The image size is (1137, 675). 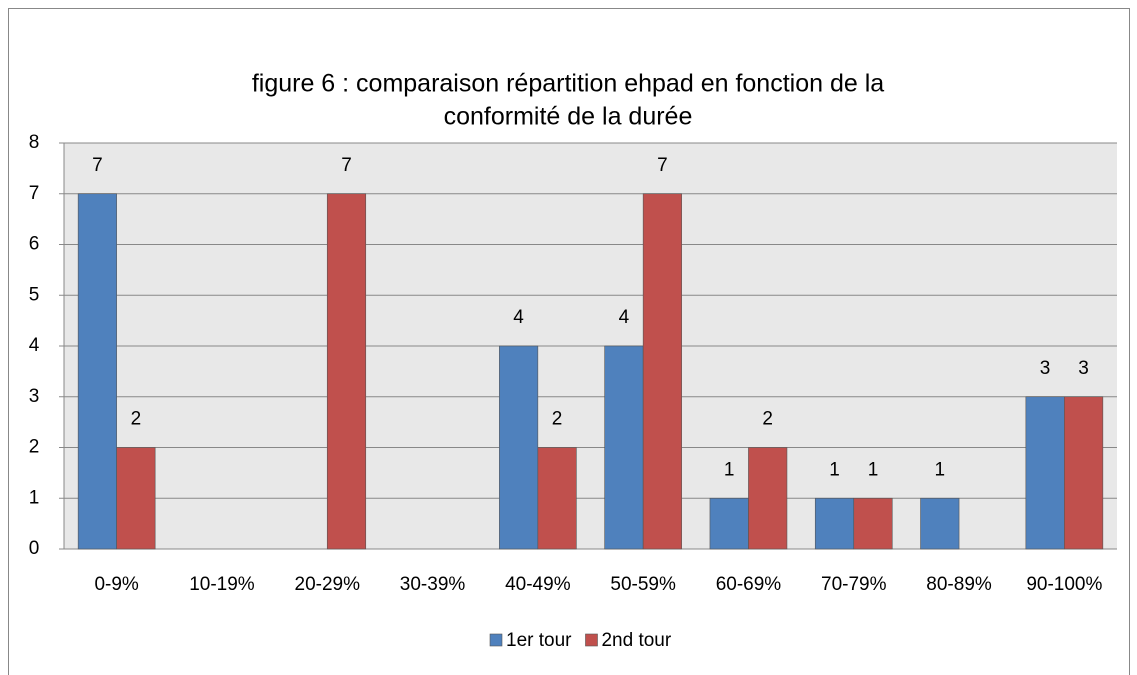 What do you see at coordinates (34, 345) in the screenshot?
I see `y-tick-label: 4` at bounding box center [34, 345].